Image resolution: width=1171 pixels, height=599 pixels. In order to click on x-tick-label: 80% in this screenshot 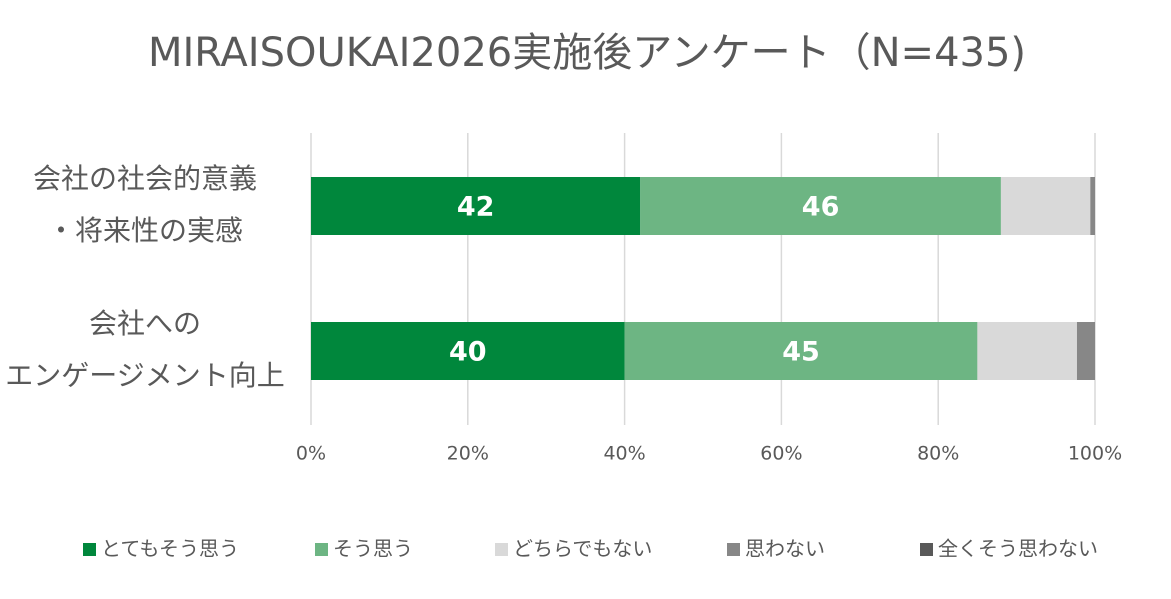, I will do `click(938, 454)`.